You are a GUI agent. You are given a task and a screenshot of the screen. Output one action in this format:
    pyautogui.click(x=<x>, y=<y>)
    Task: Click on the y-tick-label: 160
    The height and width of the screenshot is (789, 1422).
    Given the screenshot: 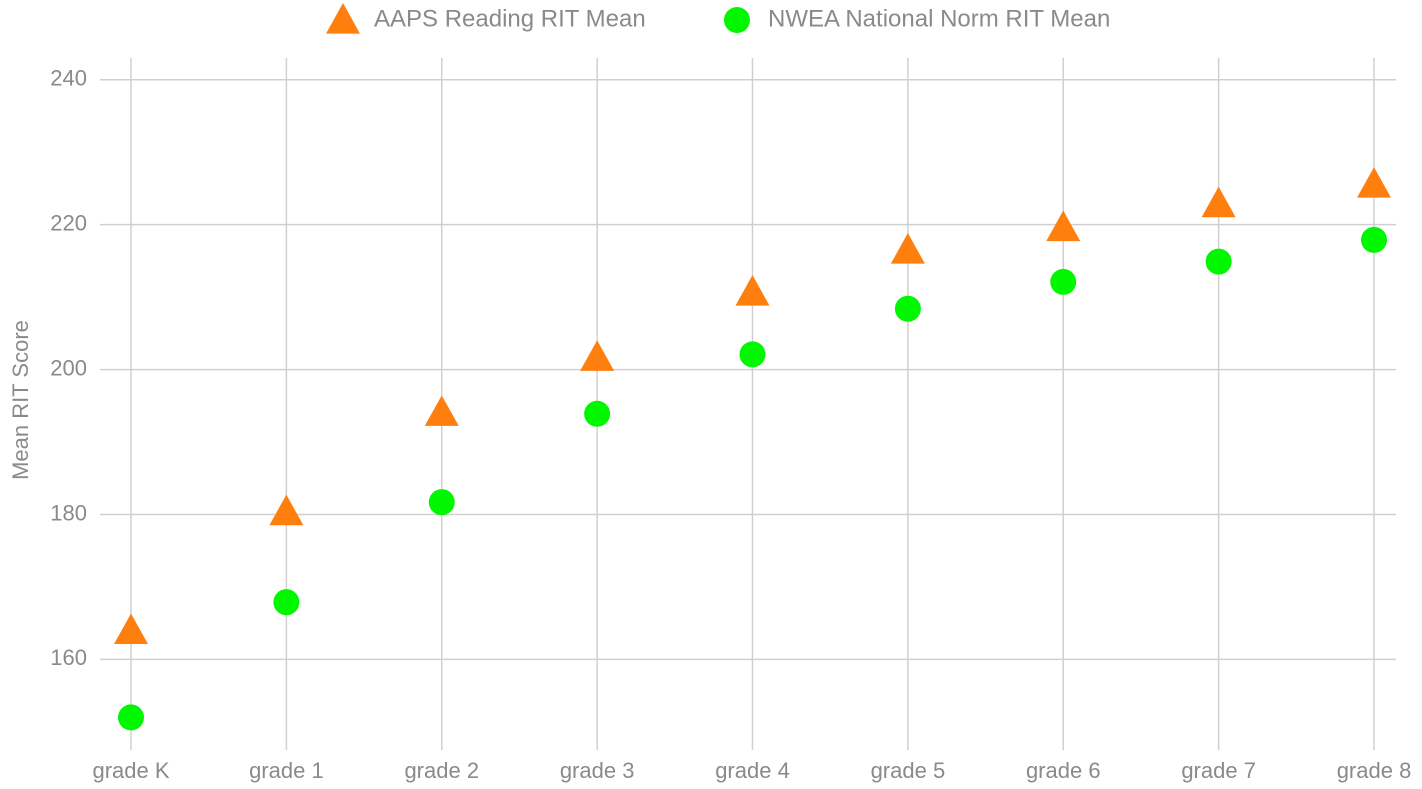 What is the action you would take?
    pyautogui.click(x=68, y=657)
    